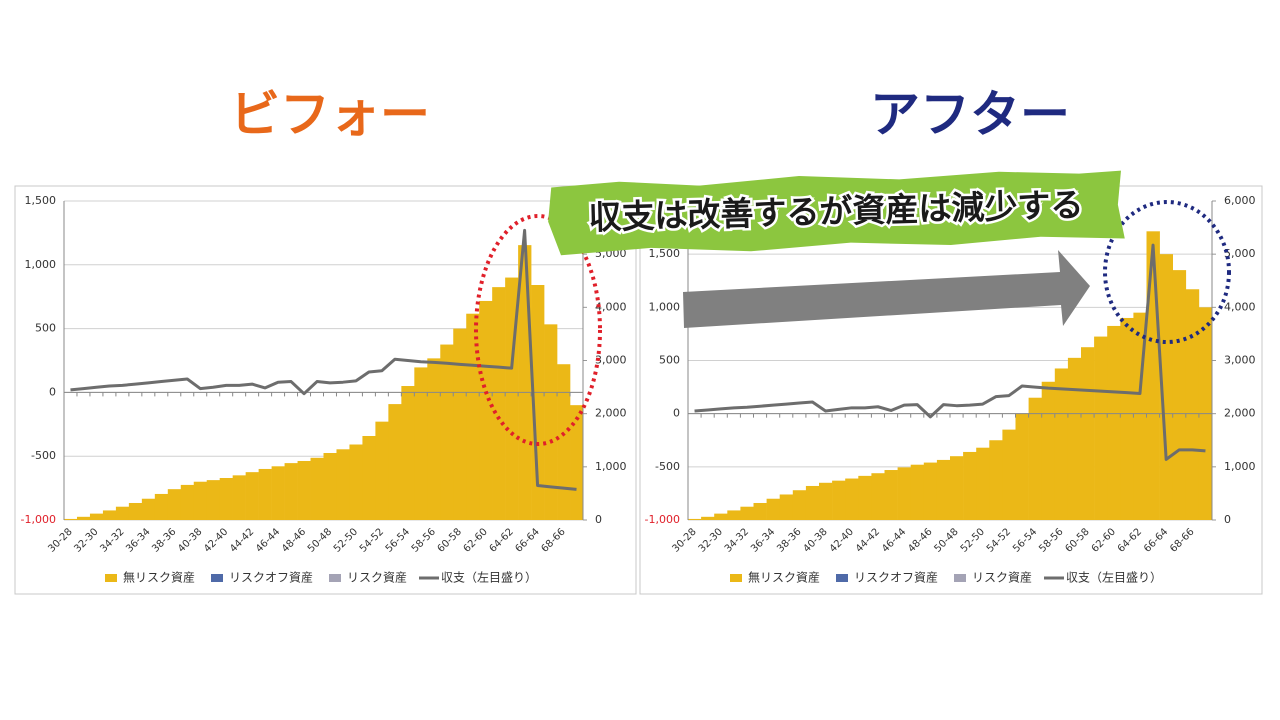 This screenshot has width=1280, height=720. Describe the element at coordinates (1114, 577) in the screenshot. I see `legend-label: 収支（左目盛り）` at that location.